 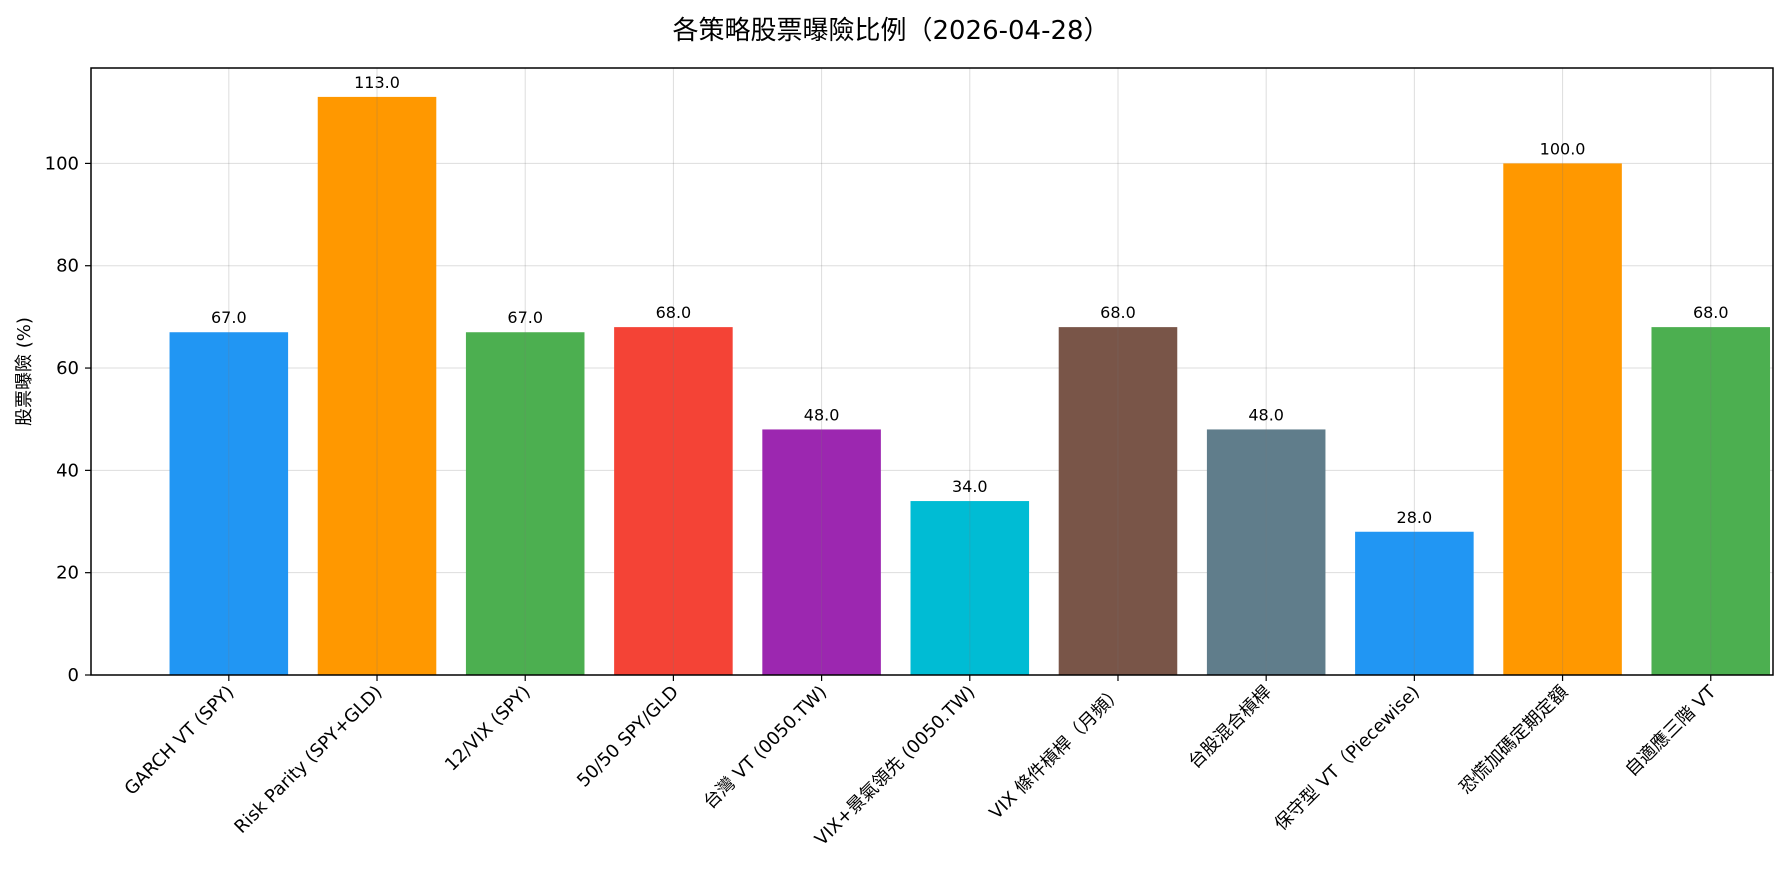 What do you see at coordinates (891, 31) in the screenshot?
I see `chart-title: 各策略股票曝險比例（2026-04-28）` at bounding box center [891, 31].